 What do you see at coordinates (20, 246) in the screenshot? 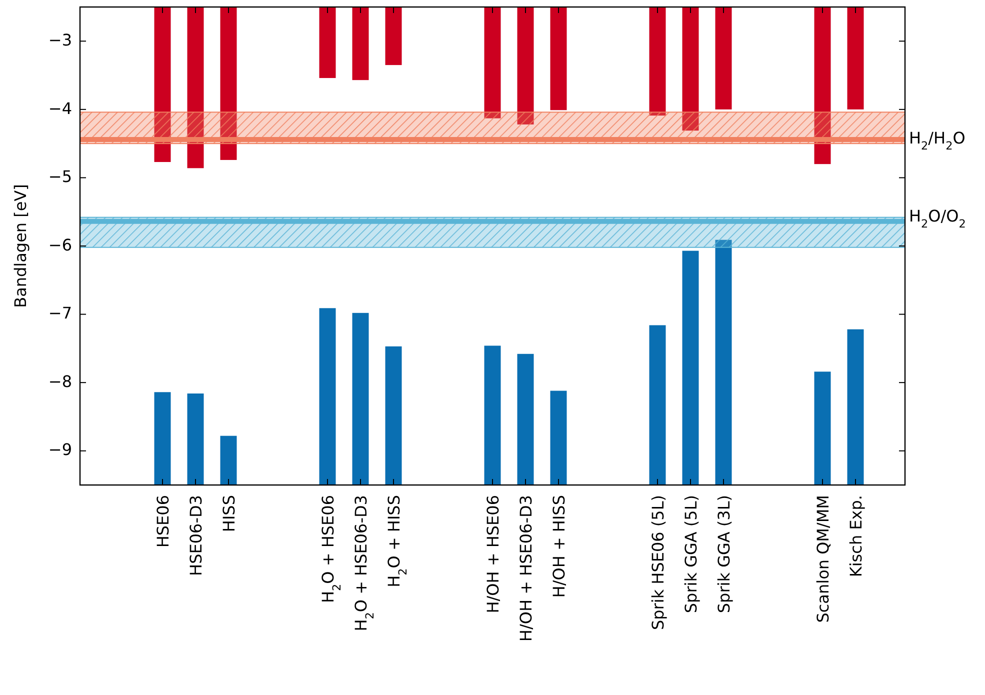
I see `y-axis-title: Bandlagen [eV]` at bounding box center [20, 246].